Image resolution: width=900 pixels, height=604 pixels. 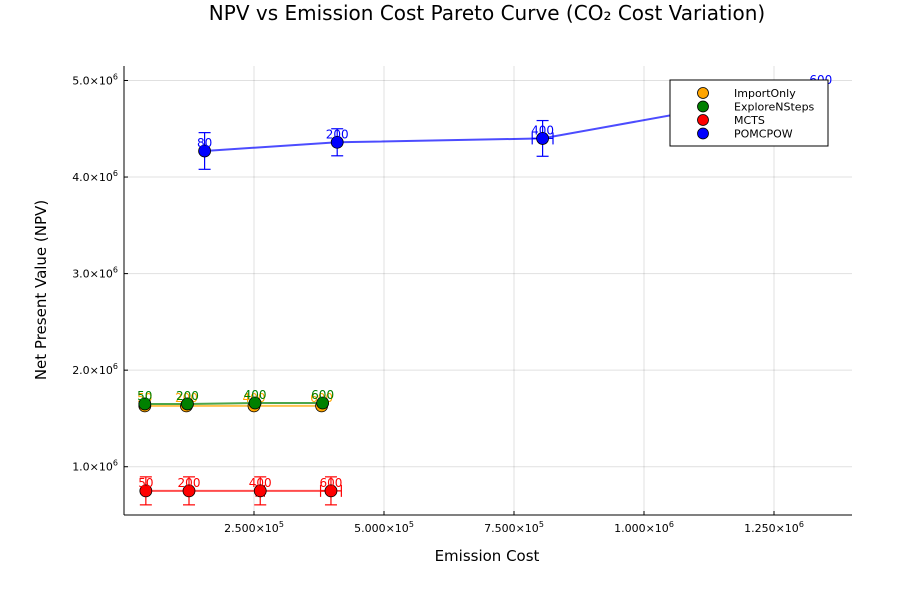 What do you see at coordinates (749, 120) in the screenshot?
I see `legend-label: MCTS` at bounding box center [749, 120].